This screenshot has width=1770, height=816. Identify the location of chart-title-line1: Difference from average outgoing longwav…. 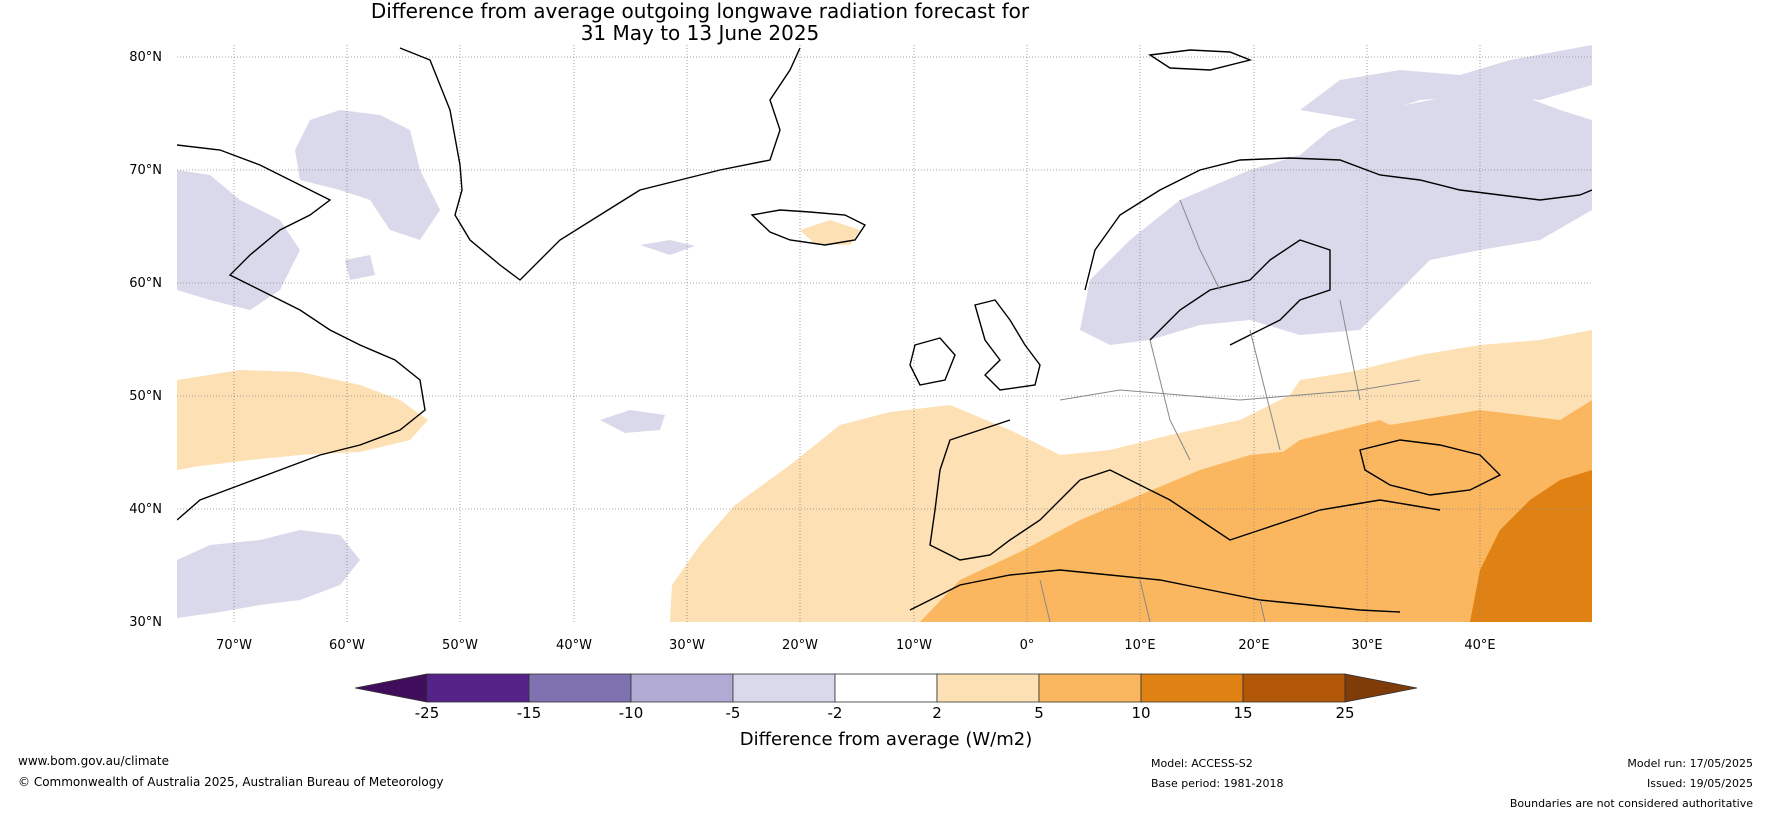
(700, 11).